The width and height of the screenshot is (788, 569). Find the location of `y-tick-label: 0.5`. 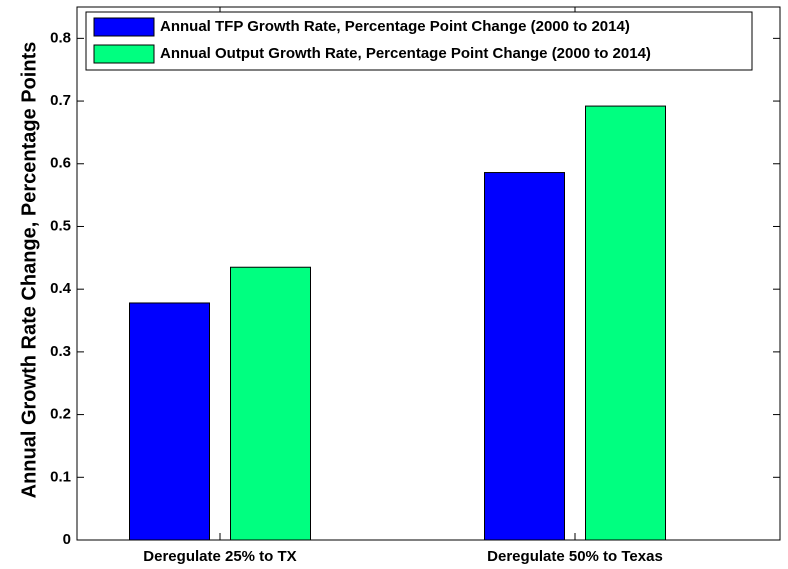

y-tick-label: 0.5 is located at coordinates (60, 225).